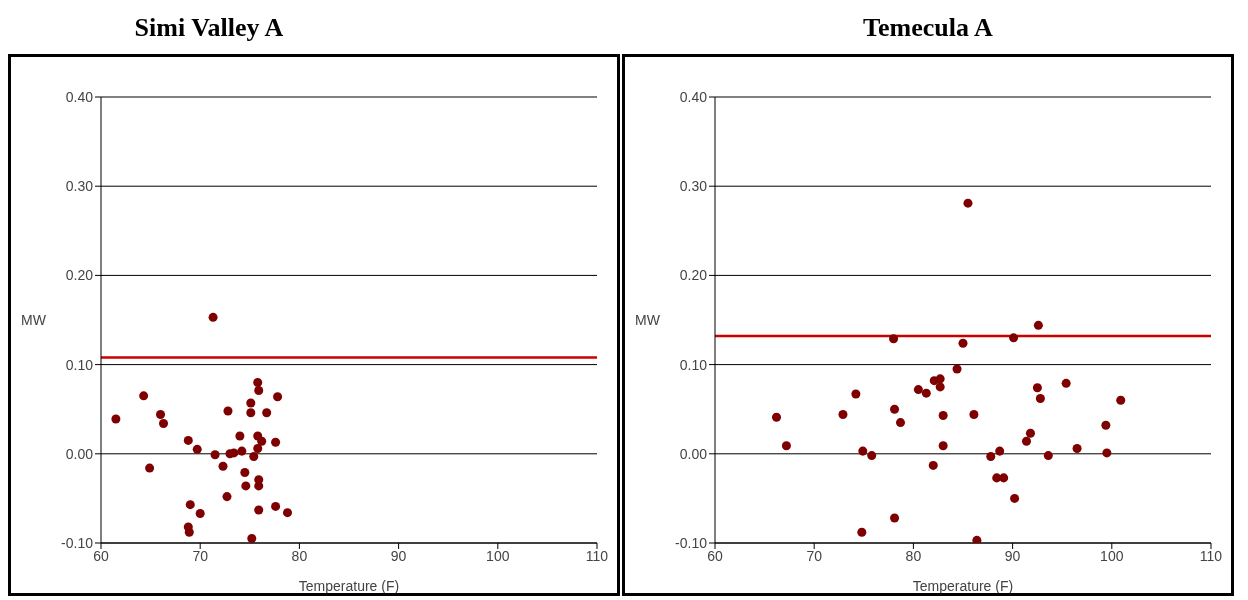 This screenshot has width=1248, height=600. I want to click on chart-title: Simi Valley A, so click(209, 28).